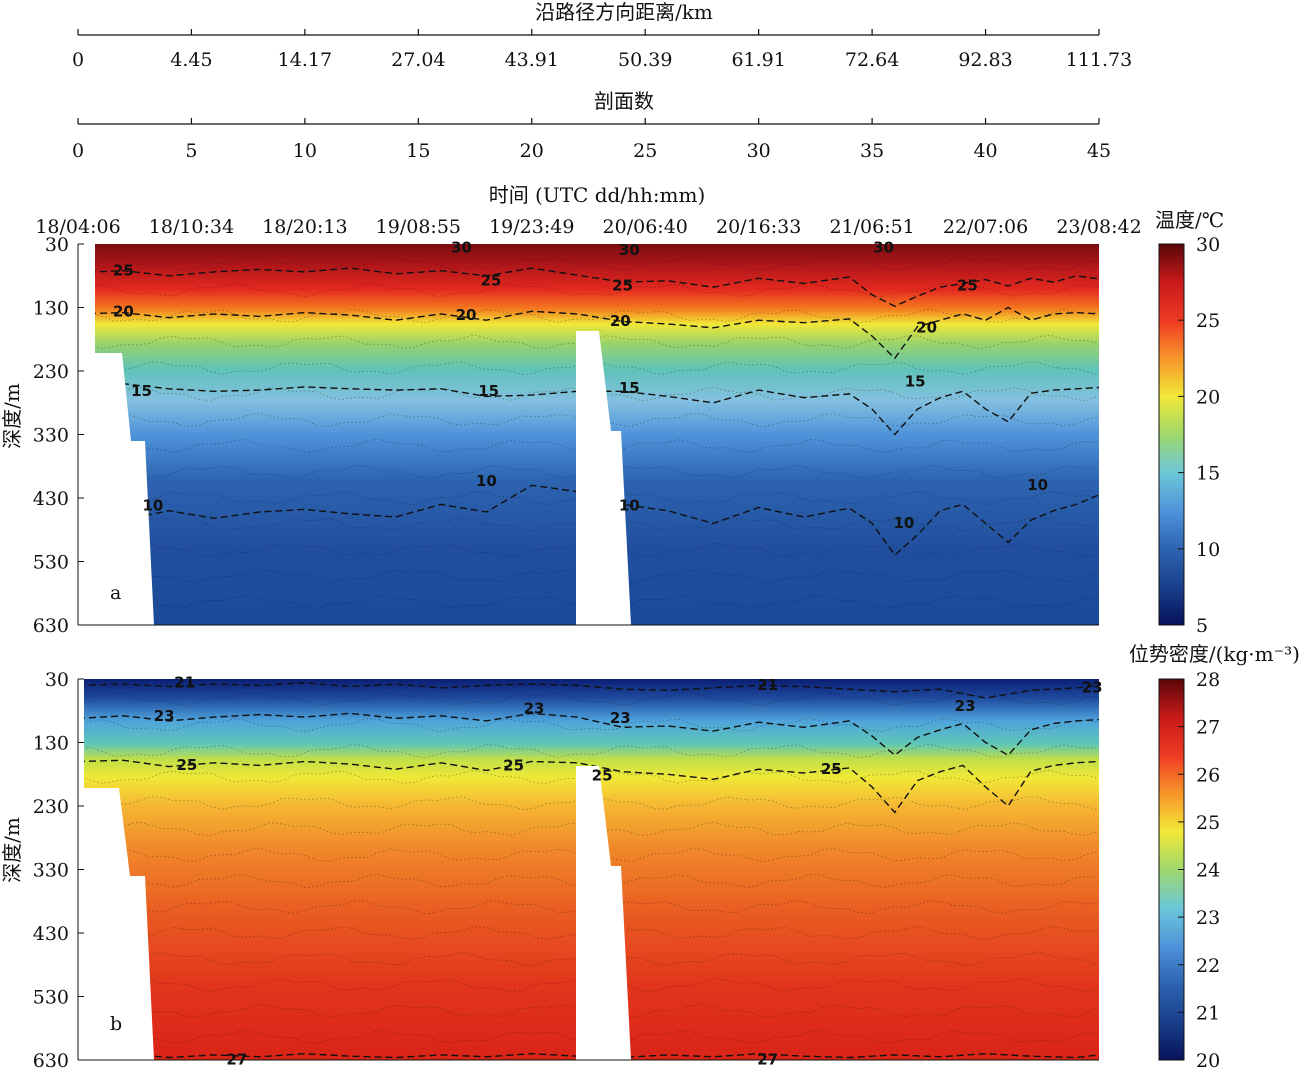 The height and width of the screenshot is (1087, 1300). I want to click on distance-tick-label: 72.64, so click(872, 60).